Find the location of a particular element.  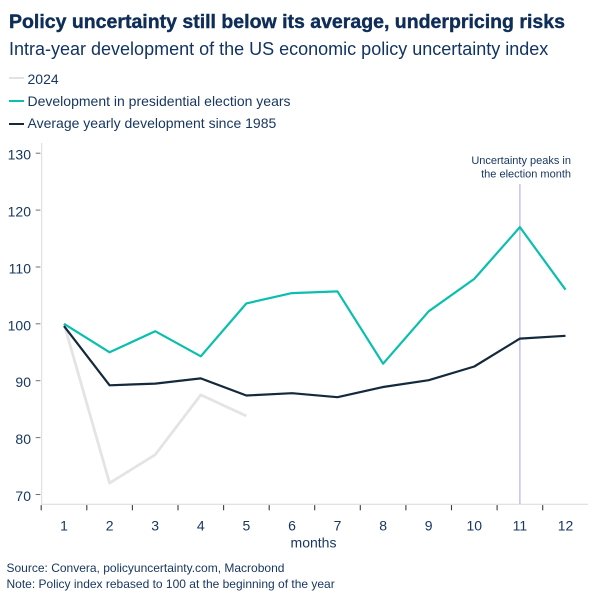

svg-text: 70 is located at coordinates (23, 496).